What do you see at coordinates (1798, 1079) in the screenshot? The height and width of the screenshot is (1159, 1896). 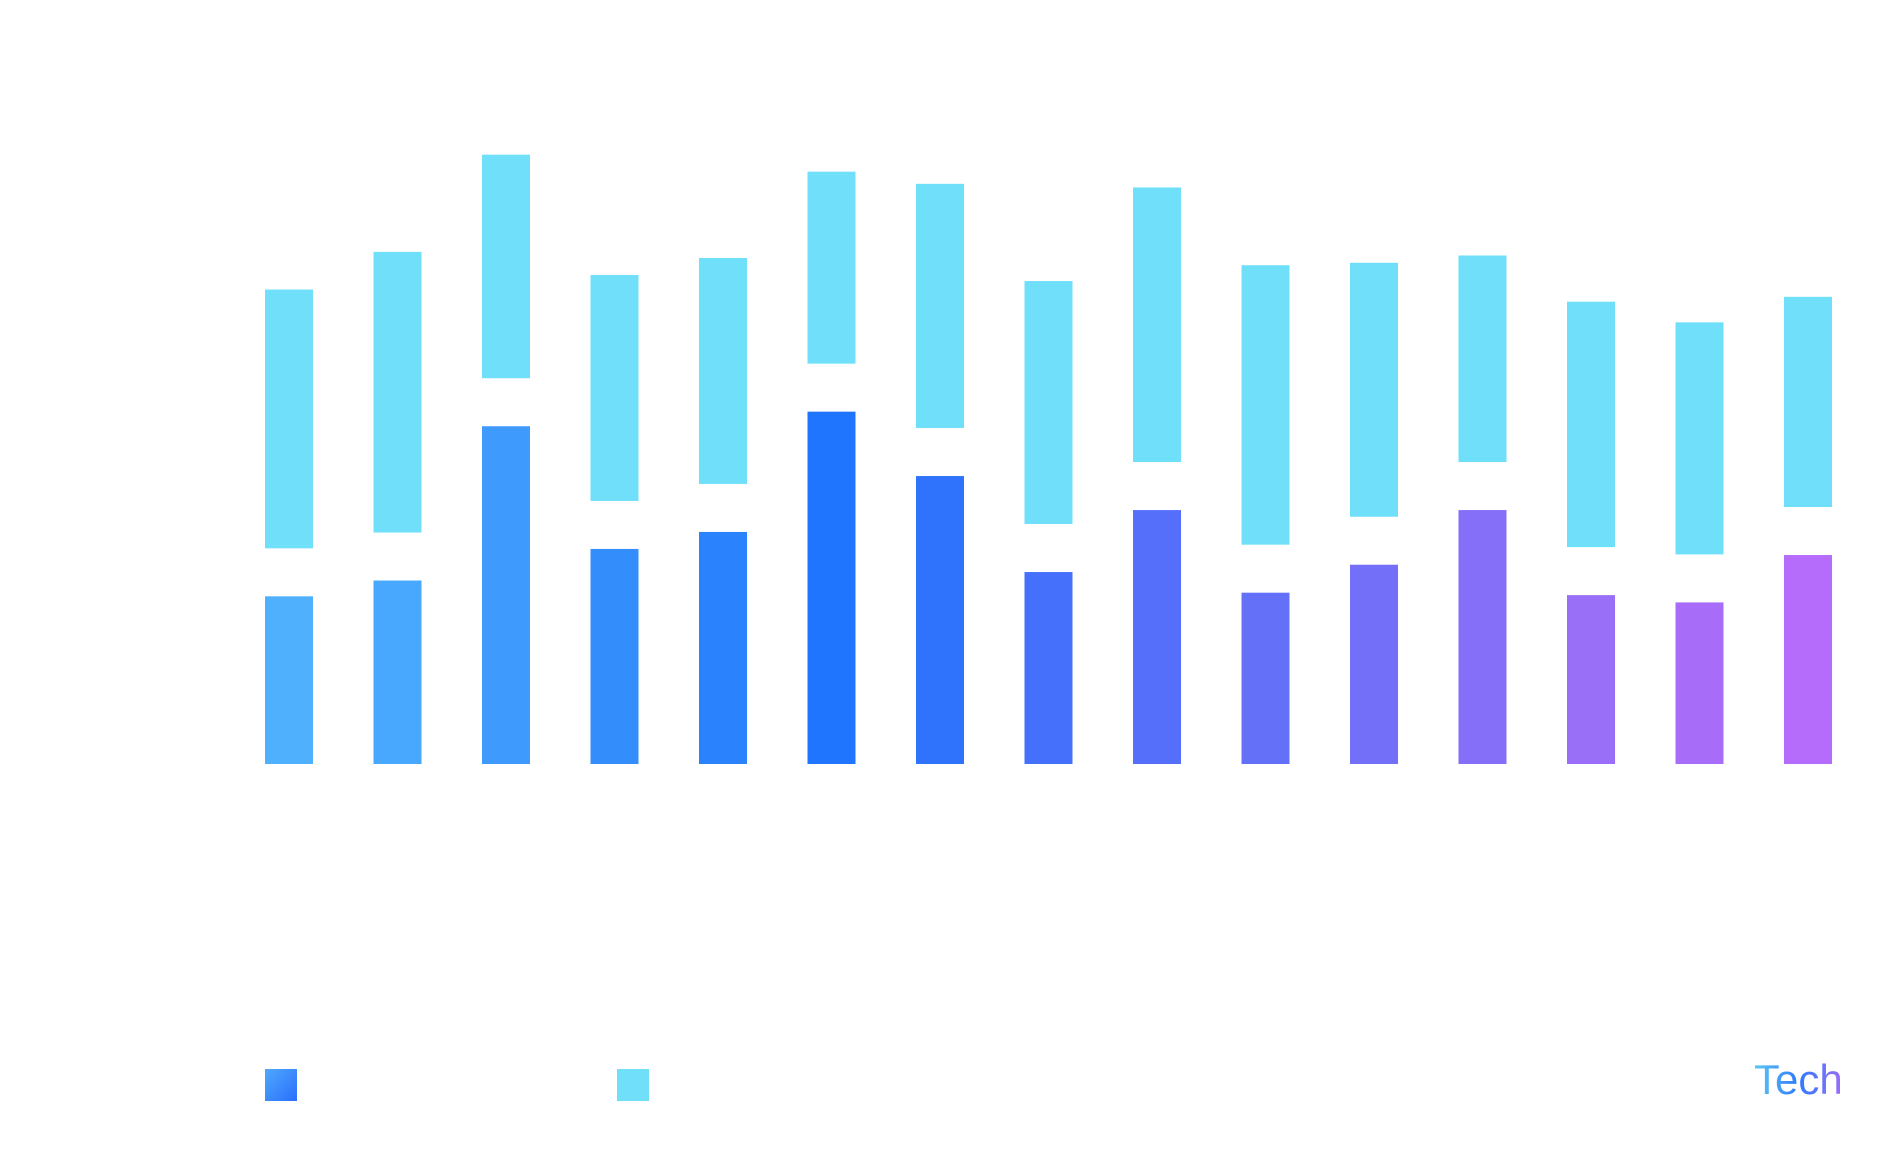 I see `brand-logo-text: Tech` at bounding box center [1798, 1079].